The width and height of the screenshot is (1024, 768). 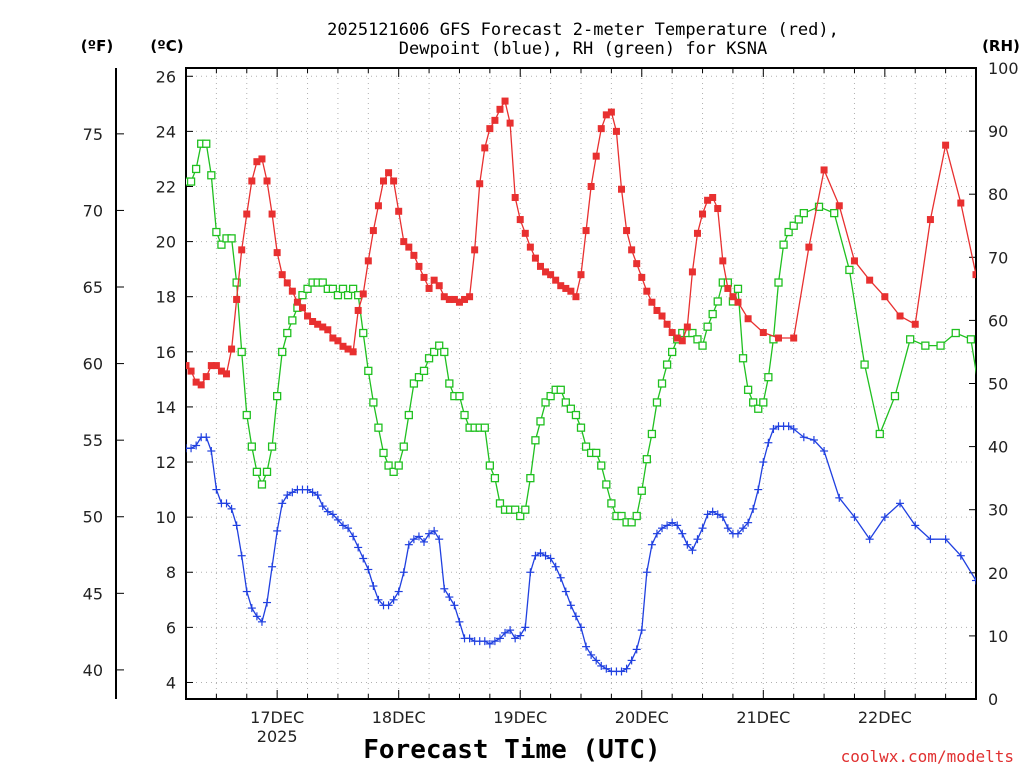 I want to click on celsius-tick-label: 4, so click(x=171, y=682).